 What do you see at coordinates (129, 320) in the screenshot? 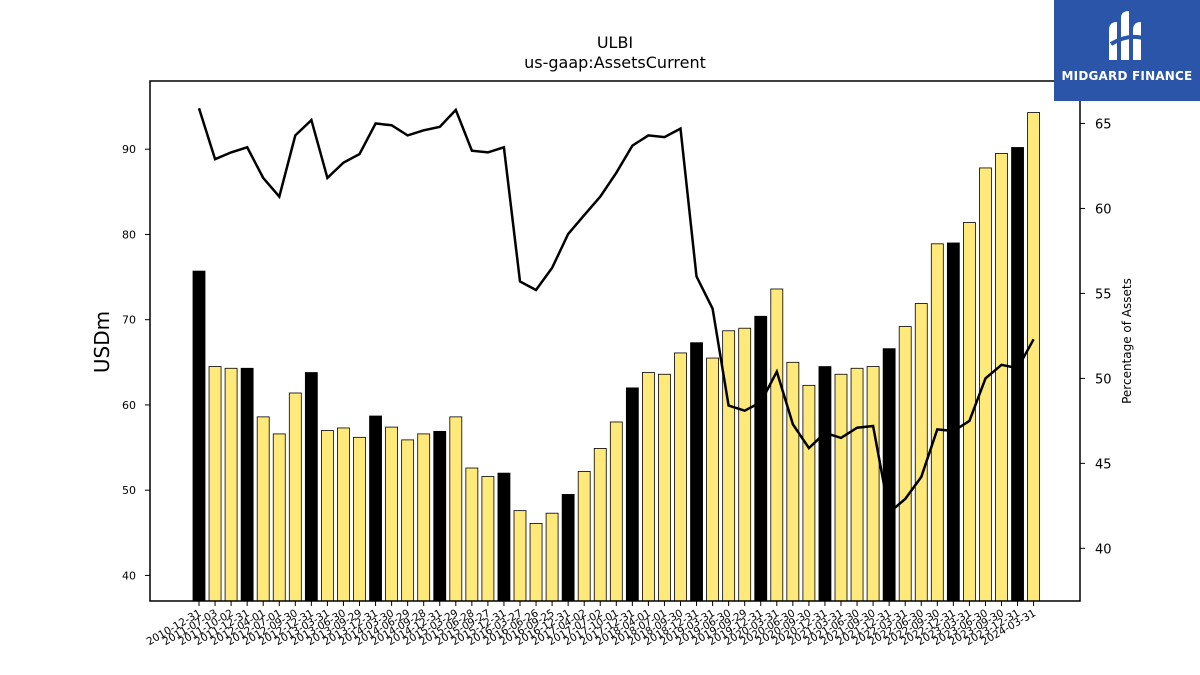
I see `y-tick-label: 70` at bounding box center [129, 320].